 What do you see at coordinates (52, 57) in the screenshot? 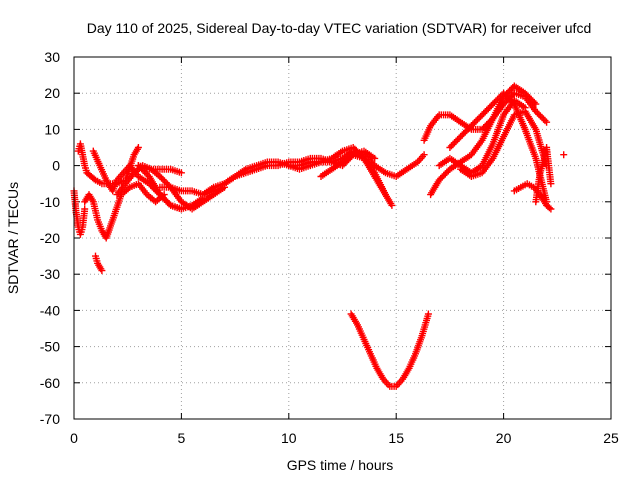
I see `y-tick-label: 30` at bounding box center [52, 57].